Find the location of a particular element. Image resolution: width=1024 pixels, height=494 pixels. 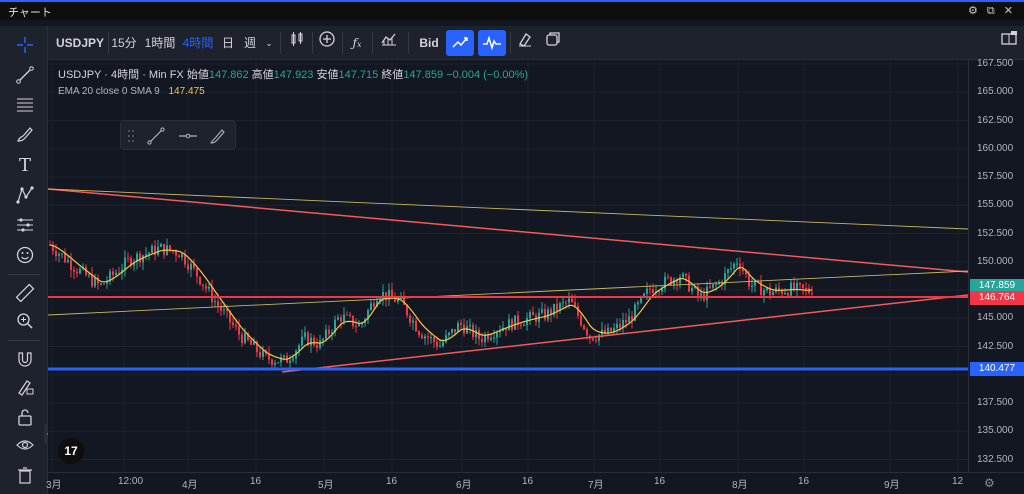

crosshair-icon is located at coordinates (25, 45).